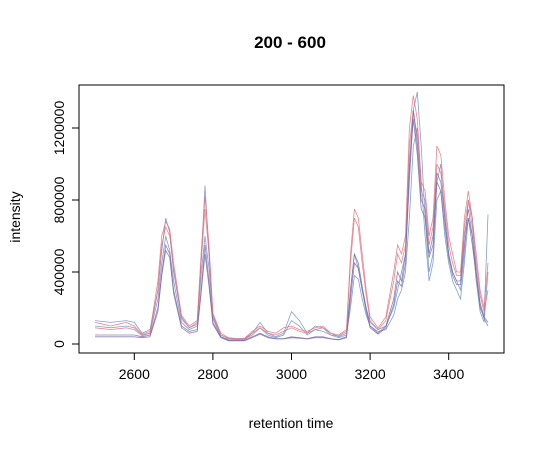  I want to click on x-tick-label: 2800, so click(212, 374).